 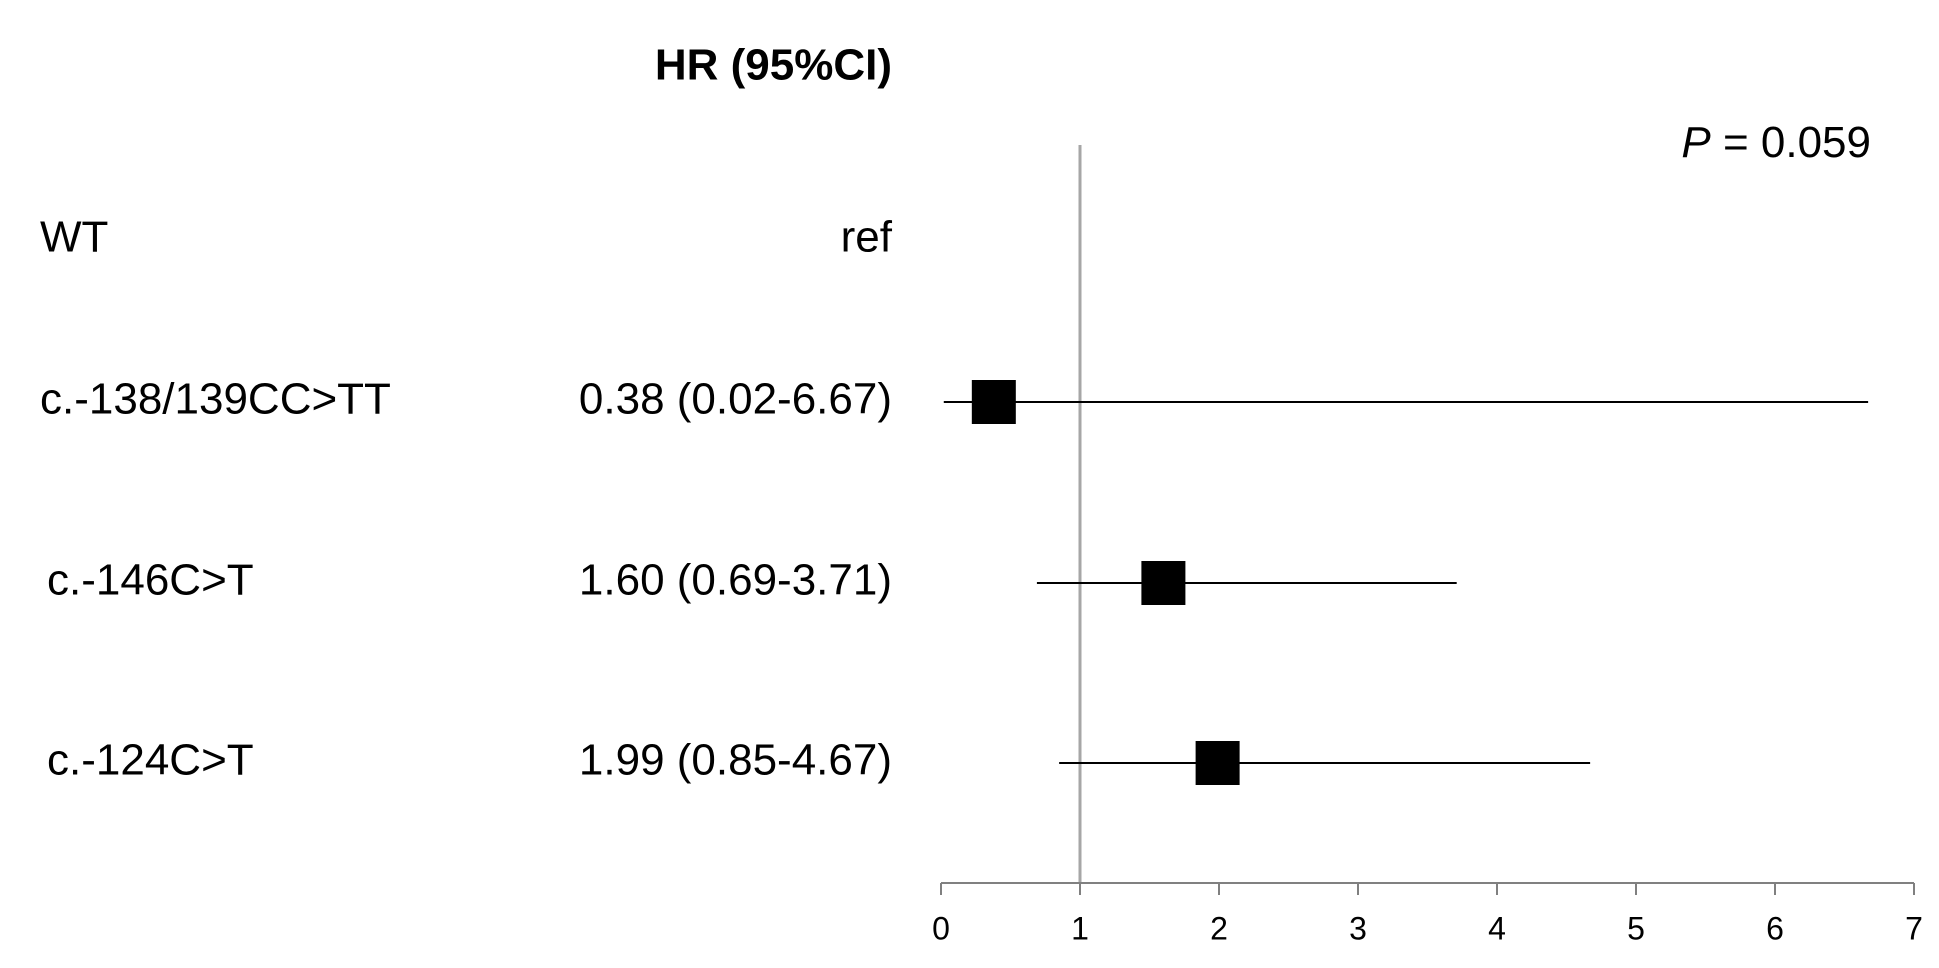 I want to click on x-tick-label: 1, so click(x=1080, y=928).